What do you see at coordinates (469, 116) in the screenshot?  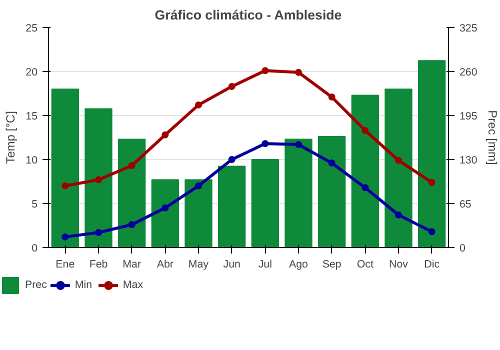 I see `y2-tick-label: 195` at bounding box center [469, 116].